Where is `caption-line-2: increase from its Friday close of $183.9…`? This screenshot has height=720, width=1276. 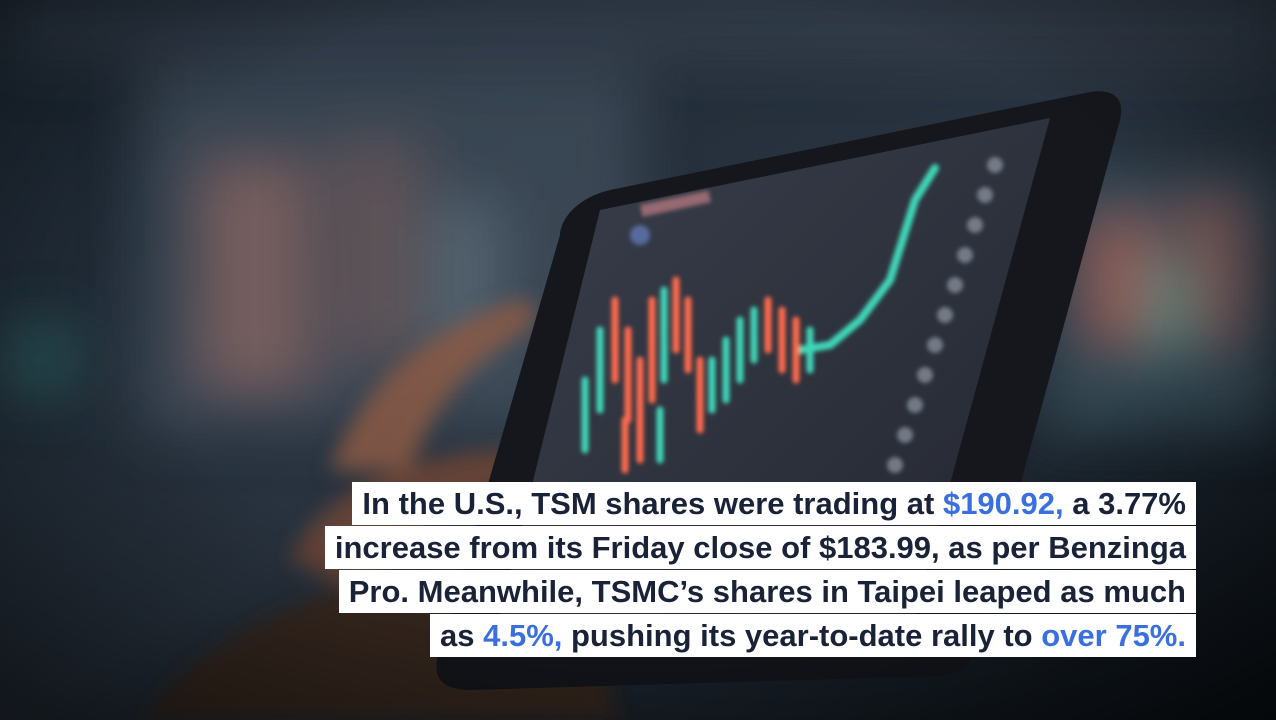
caption-line-2: increase from its Friday close of $183.9… is located at coordinates (760, 547).